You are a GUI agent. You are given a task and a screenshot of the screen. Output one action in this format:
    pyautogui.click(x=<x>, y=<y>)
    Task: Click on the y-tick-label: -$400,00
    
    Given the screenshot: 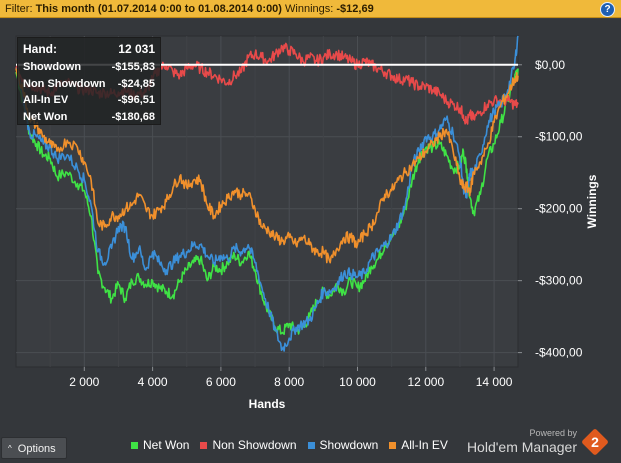 What is the action you would take?
    pyautogui.click(x=559, y=353)
    